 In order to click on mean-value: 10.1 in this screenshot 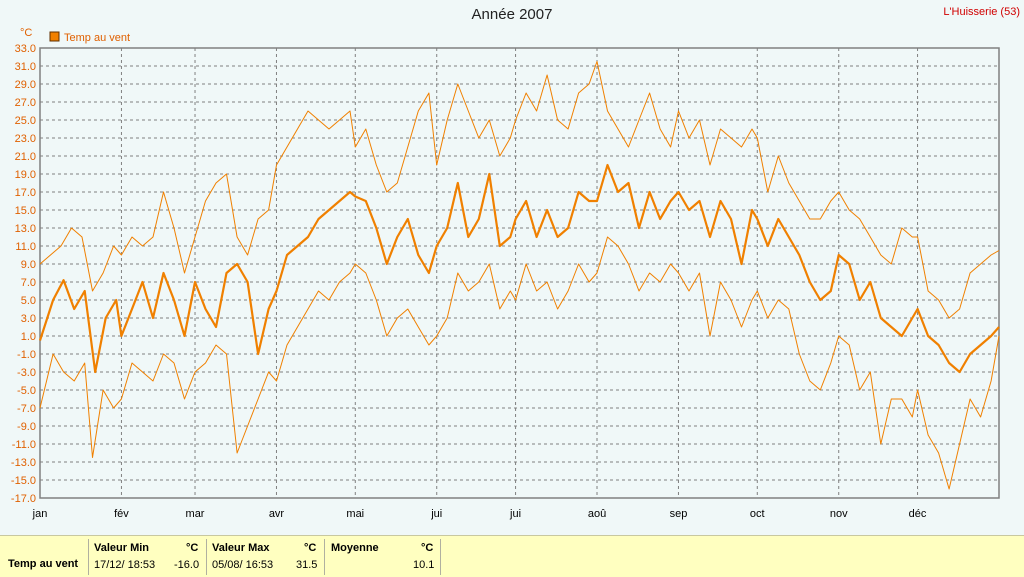, I will do `click(424, 565)`.